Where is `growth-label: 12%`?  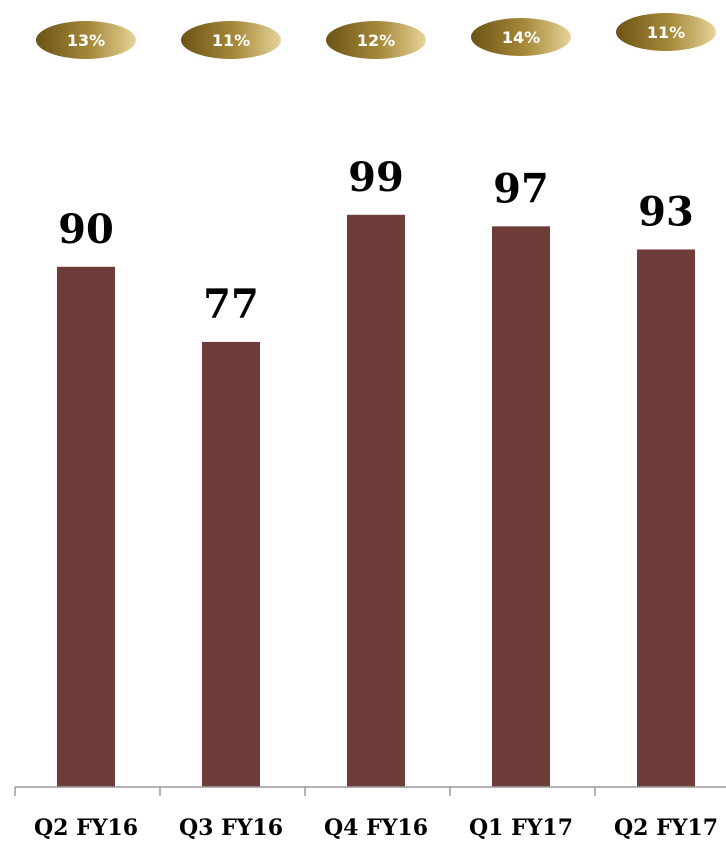
growth-label: 12% is located at coordinates (376, 40).